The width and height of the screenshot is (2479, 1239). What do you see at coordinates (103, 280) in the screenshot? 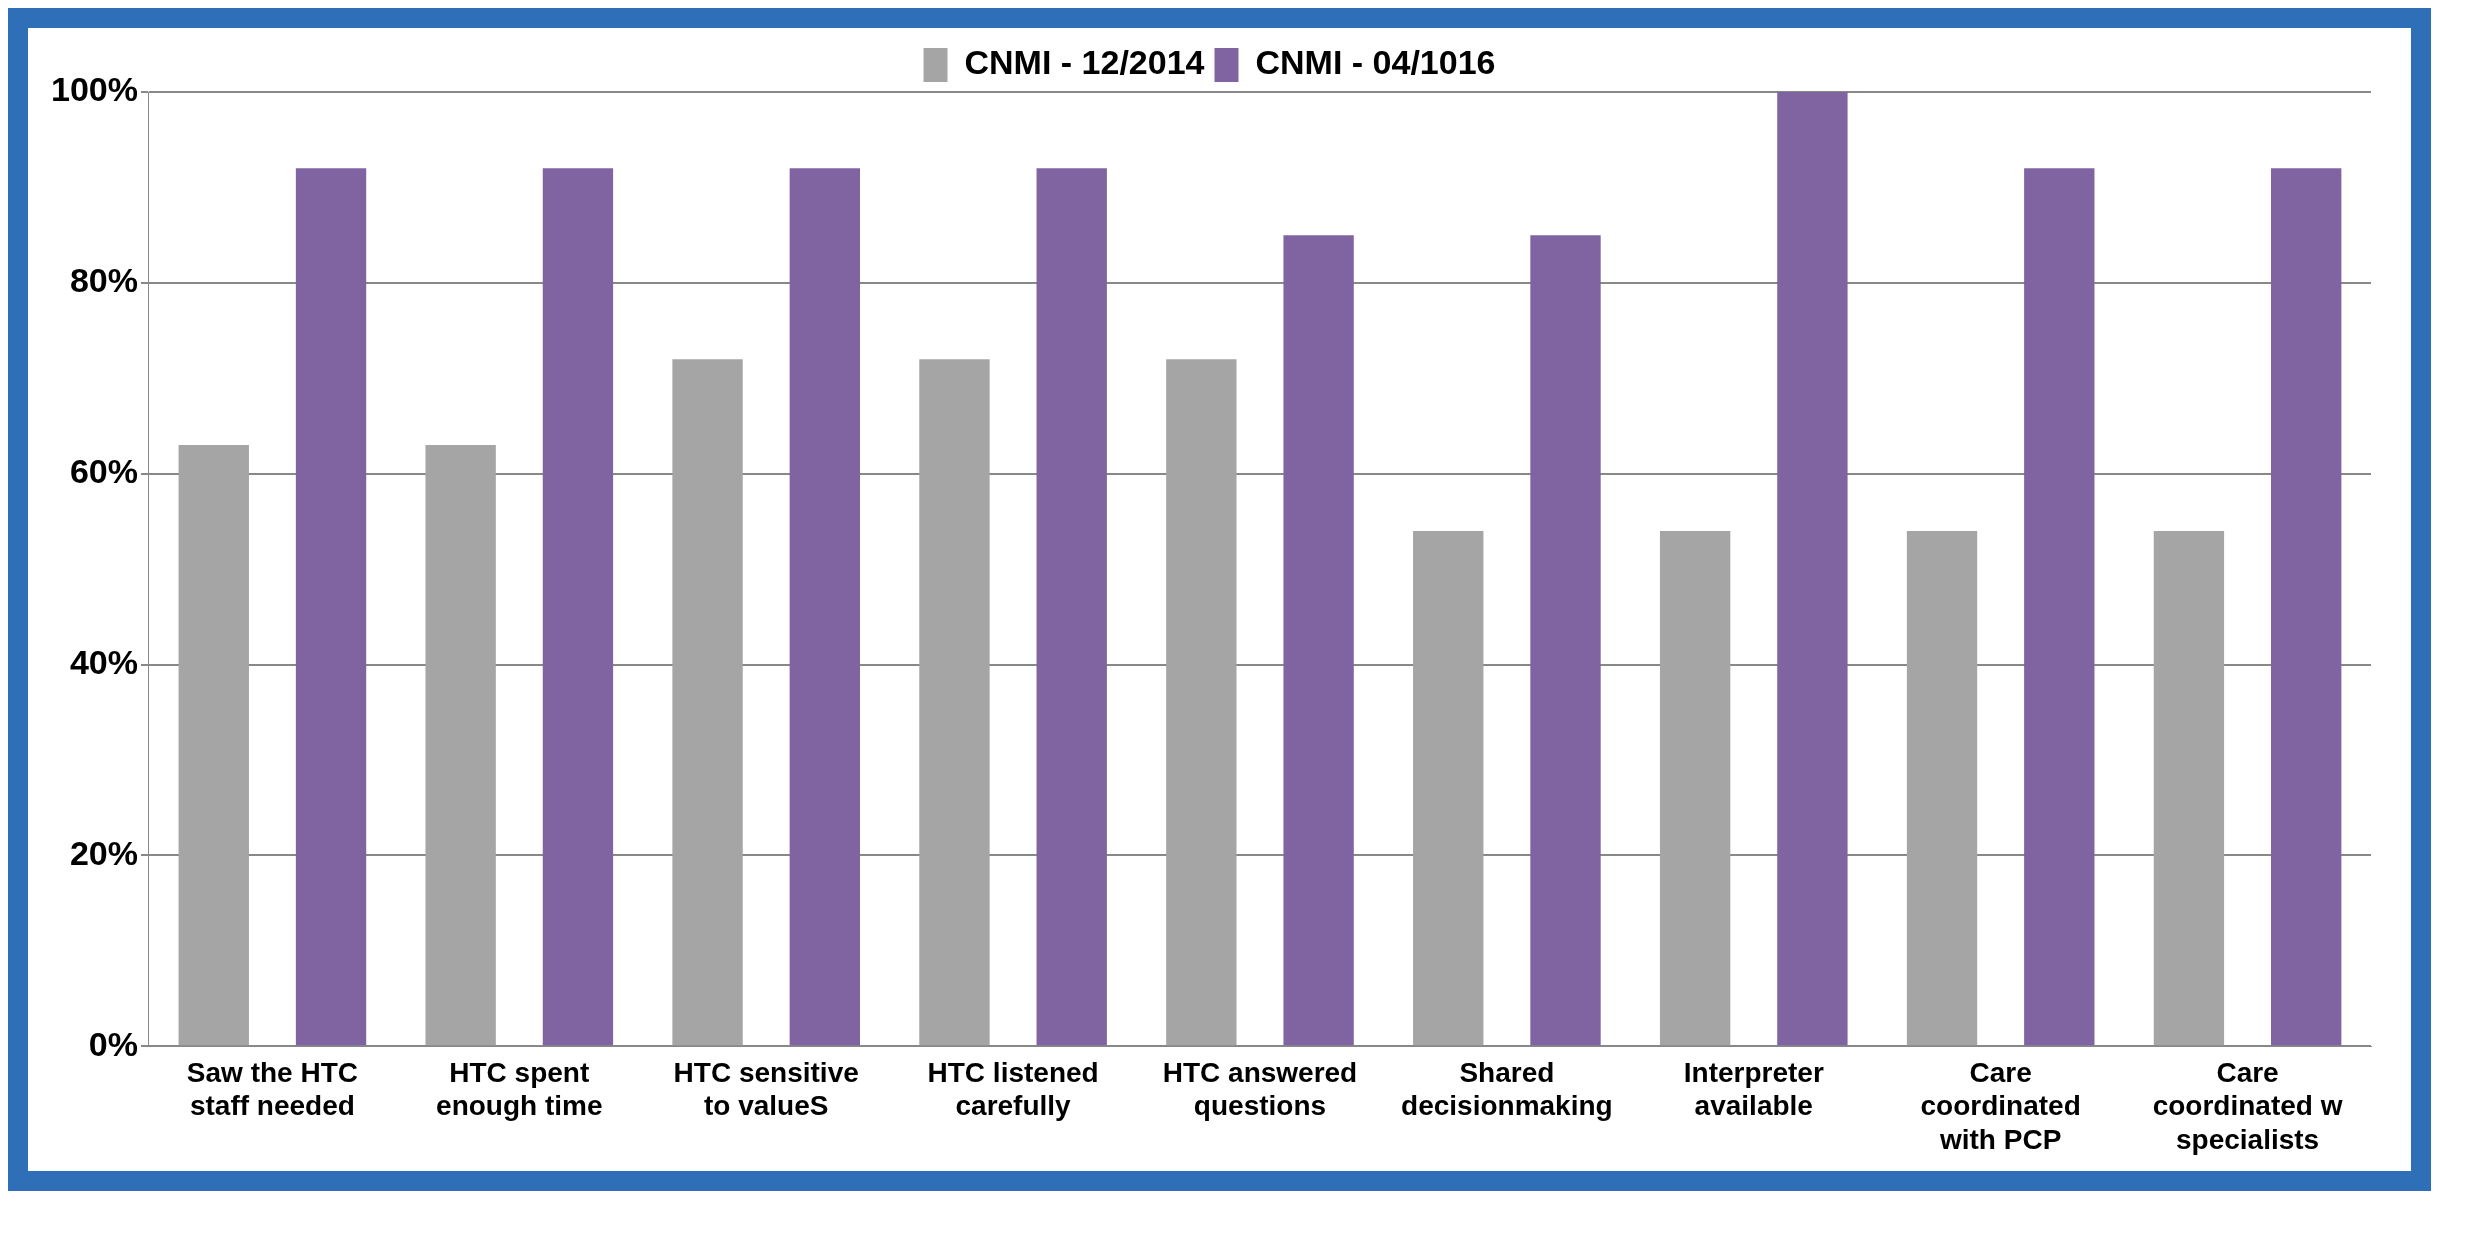
I see `y-tick-label: 80%` at bounding box center [103, 280].